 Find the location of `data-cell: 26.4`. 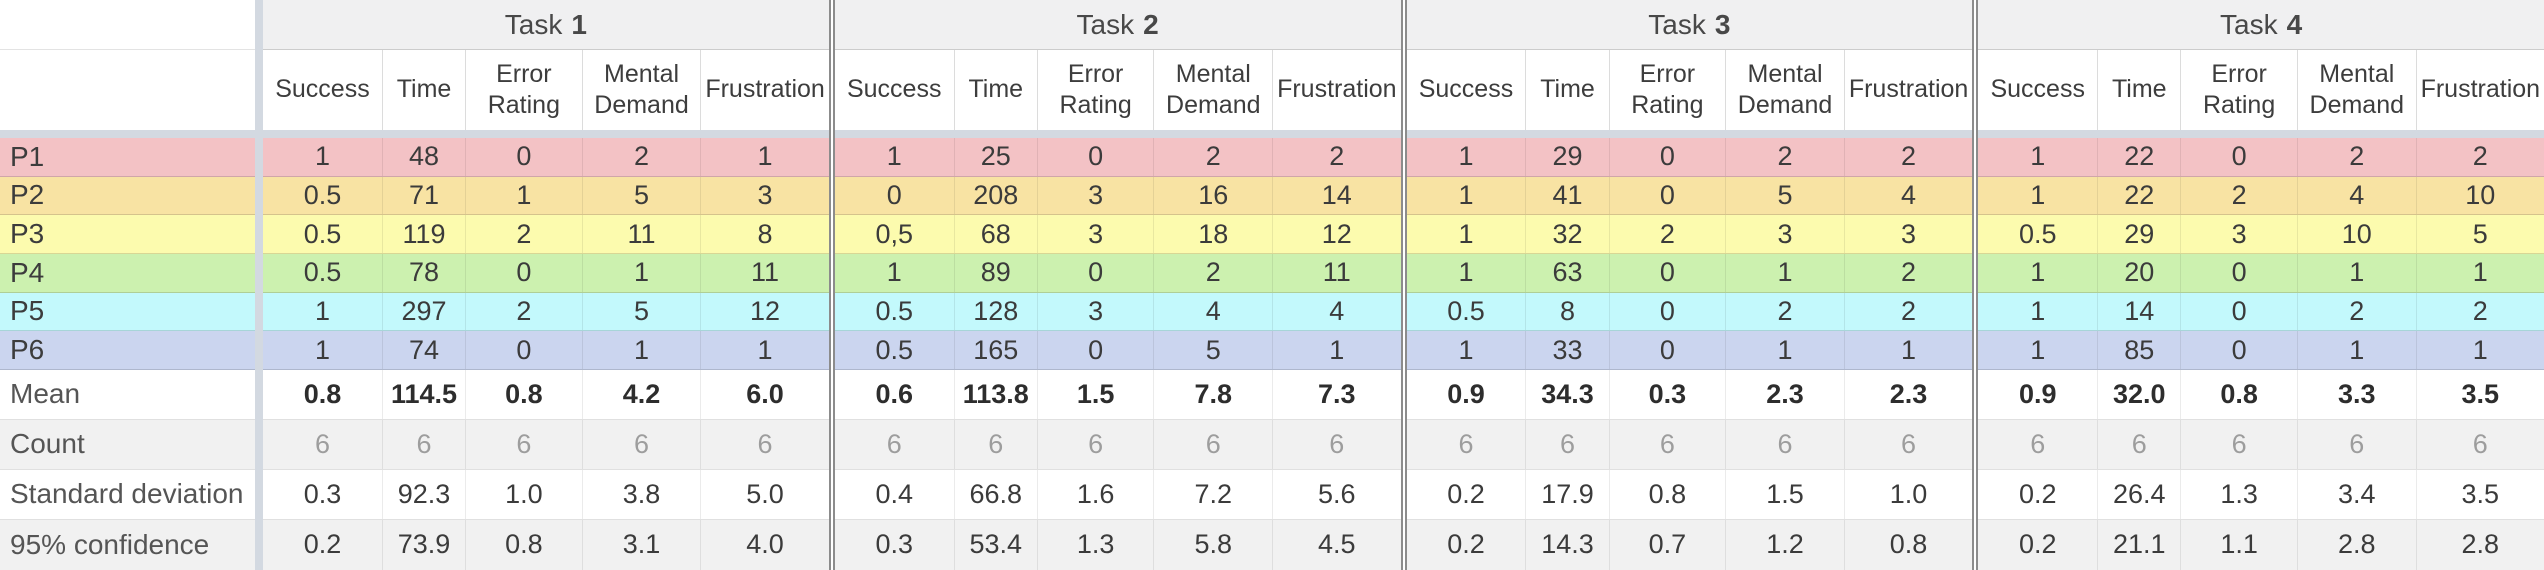

data-cell: 26.4 is located at coordinates (2140, 494).